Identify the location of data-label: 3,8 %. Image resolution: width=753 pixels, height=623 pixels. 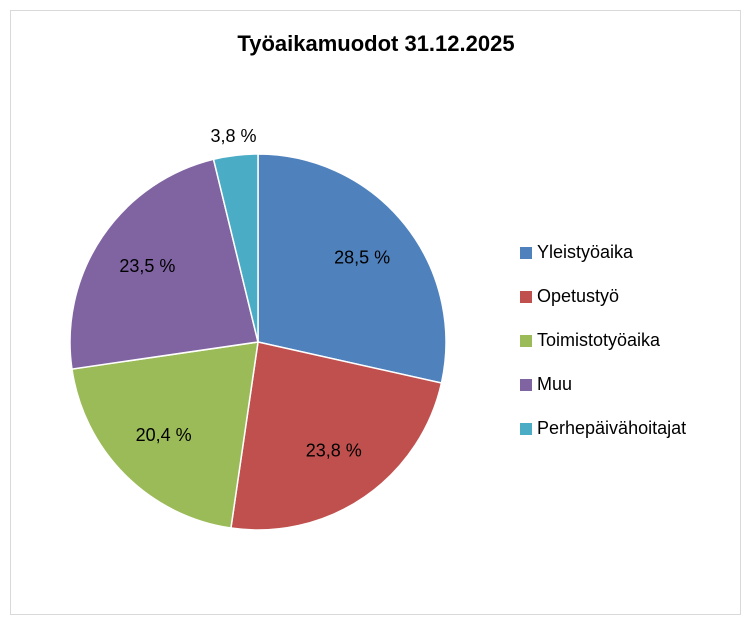
(233, 136).